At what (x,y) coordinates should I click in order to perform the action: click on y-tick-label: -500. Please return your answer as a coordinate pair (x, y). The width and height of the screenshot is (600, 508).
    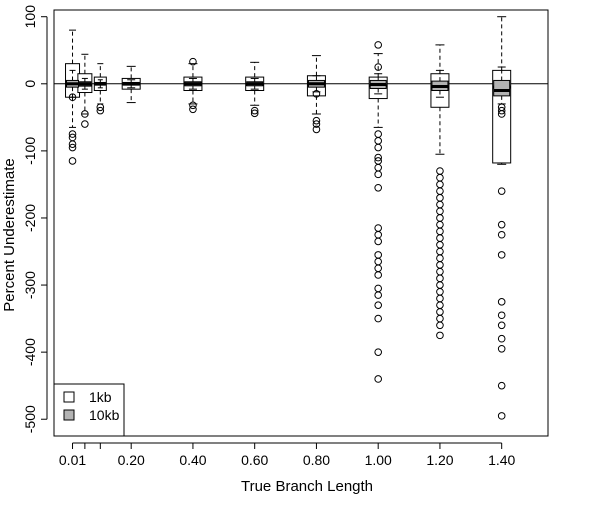
    Looking at the image, I should click on (30, 419).